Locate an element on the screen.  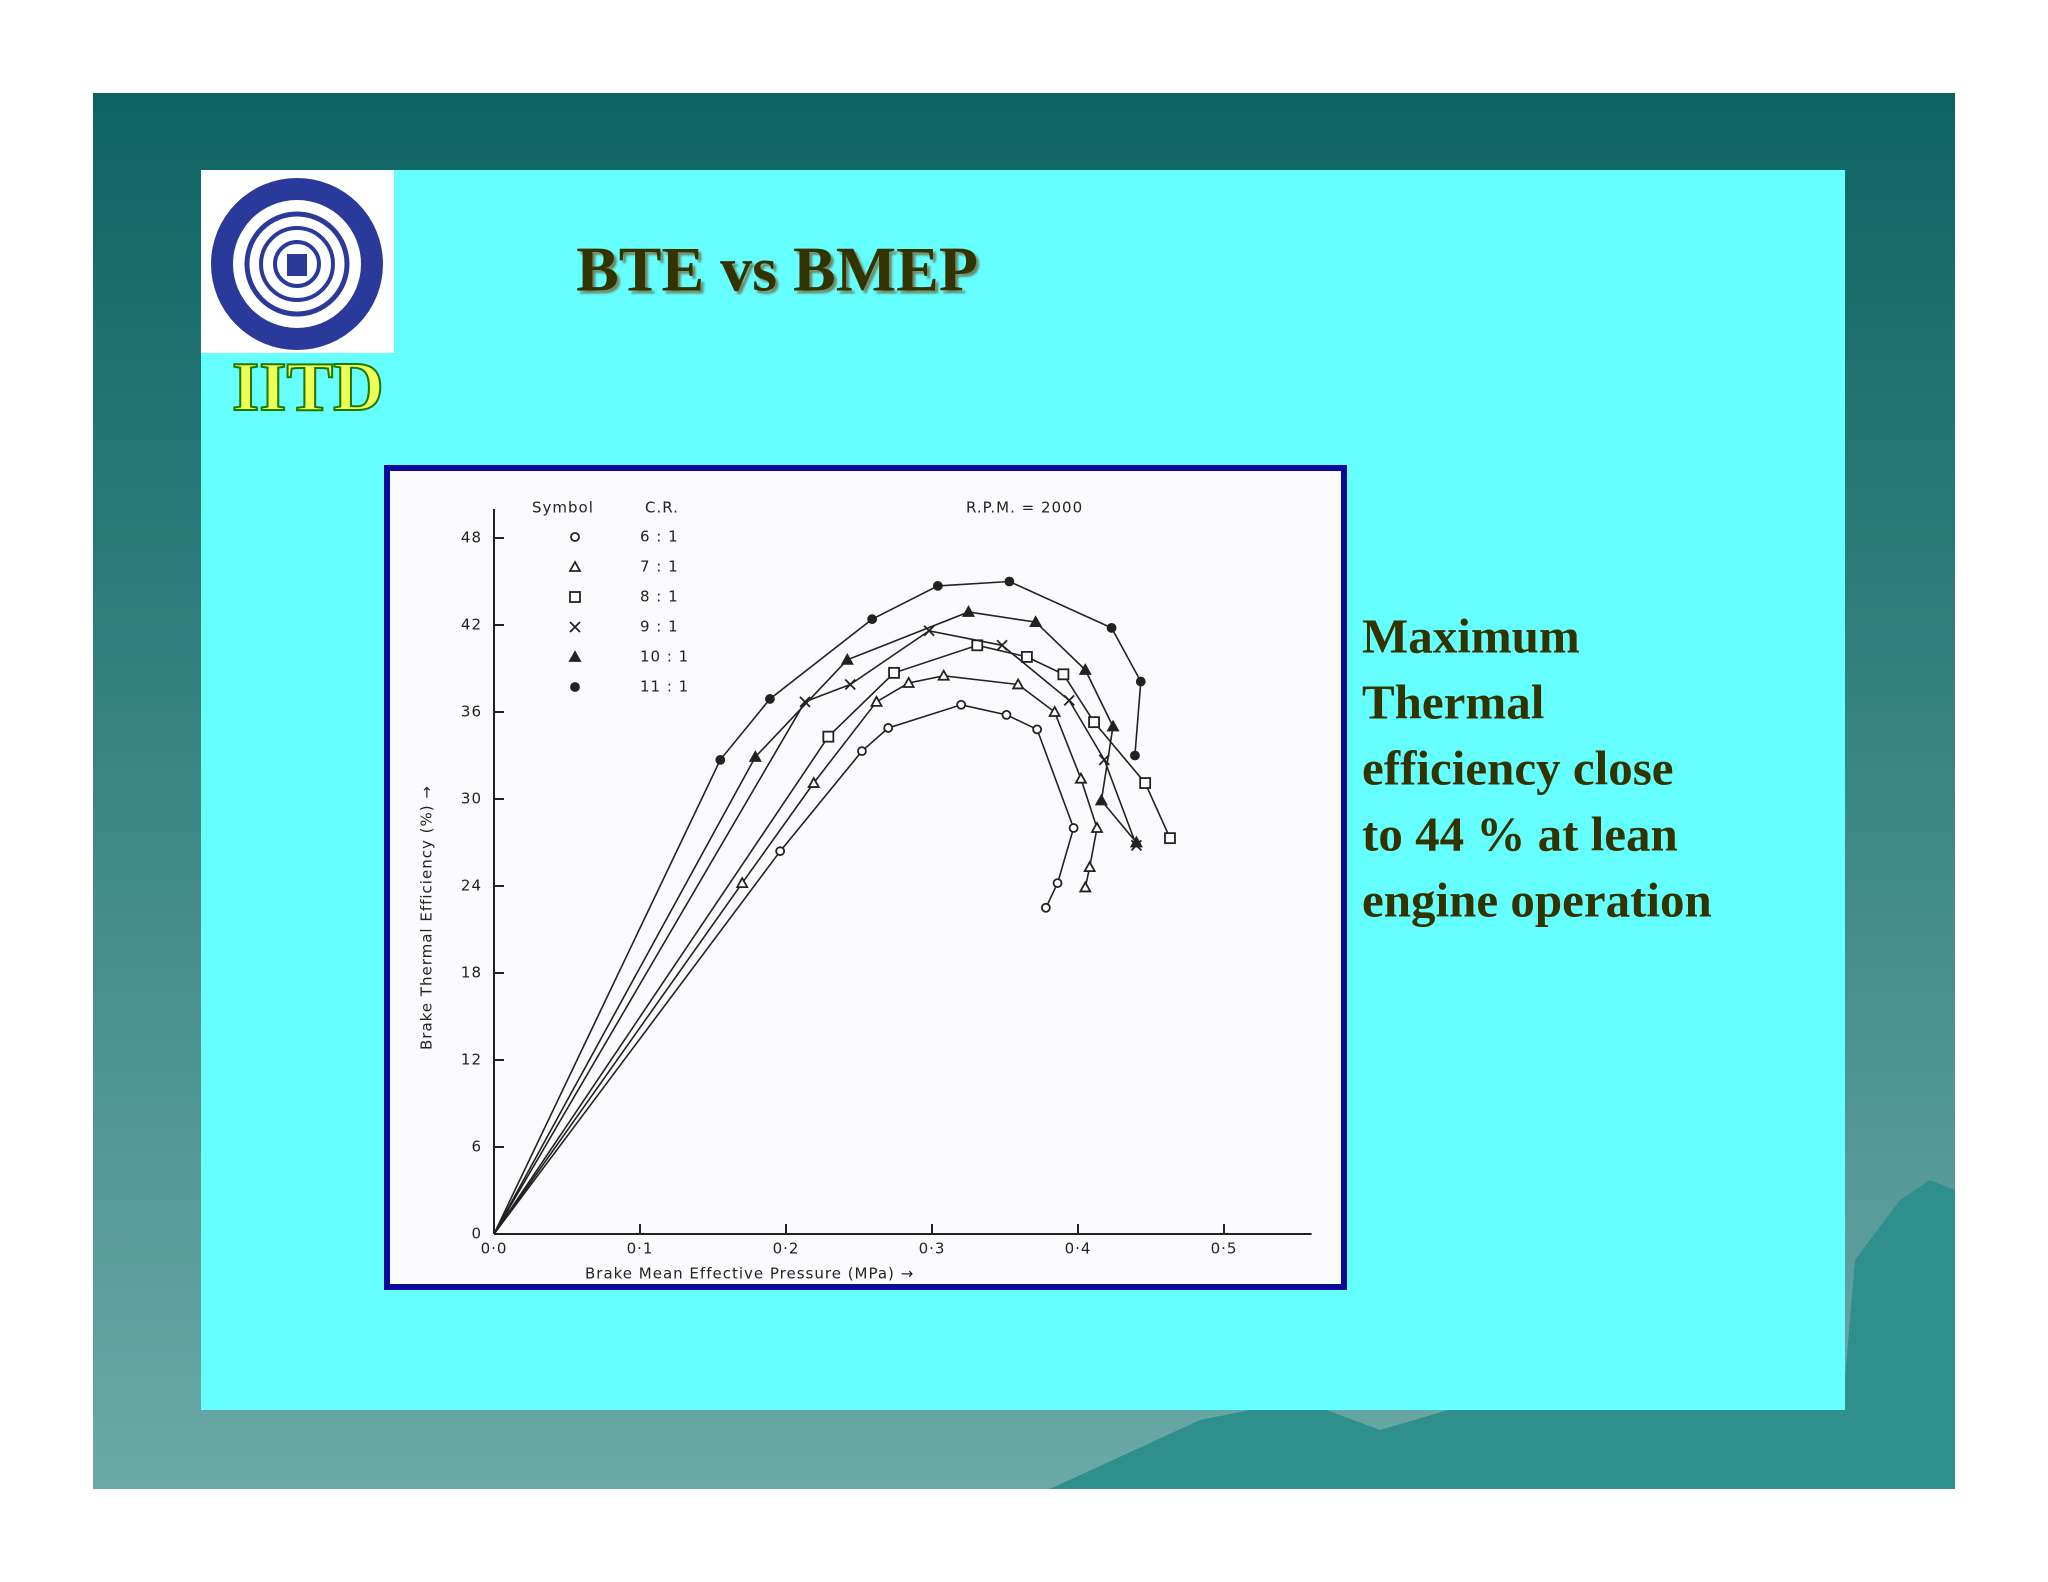
legend-label: 11 : 1 is located at coordinates (664, 687).